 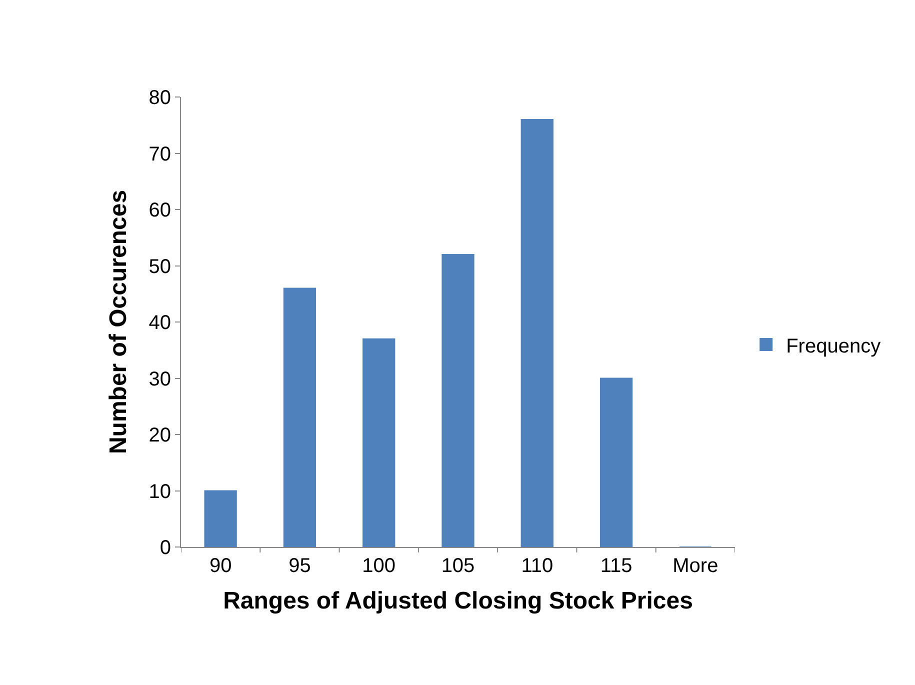 What do you see at coordinates (616, 566) in the screenshot?
I see `x-tick-label: 115` at bounding box center [616, 566].